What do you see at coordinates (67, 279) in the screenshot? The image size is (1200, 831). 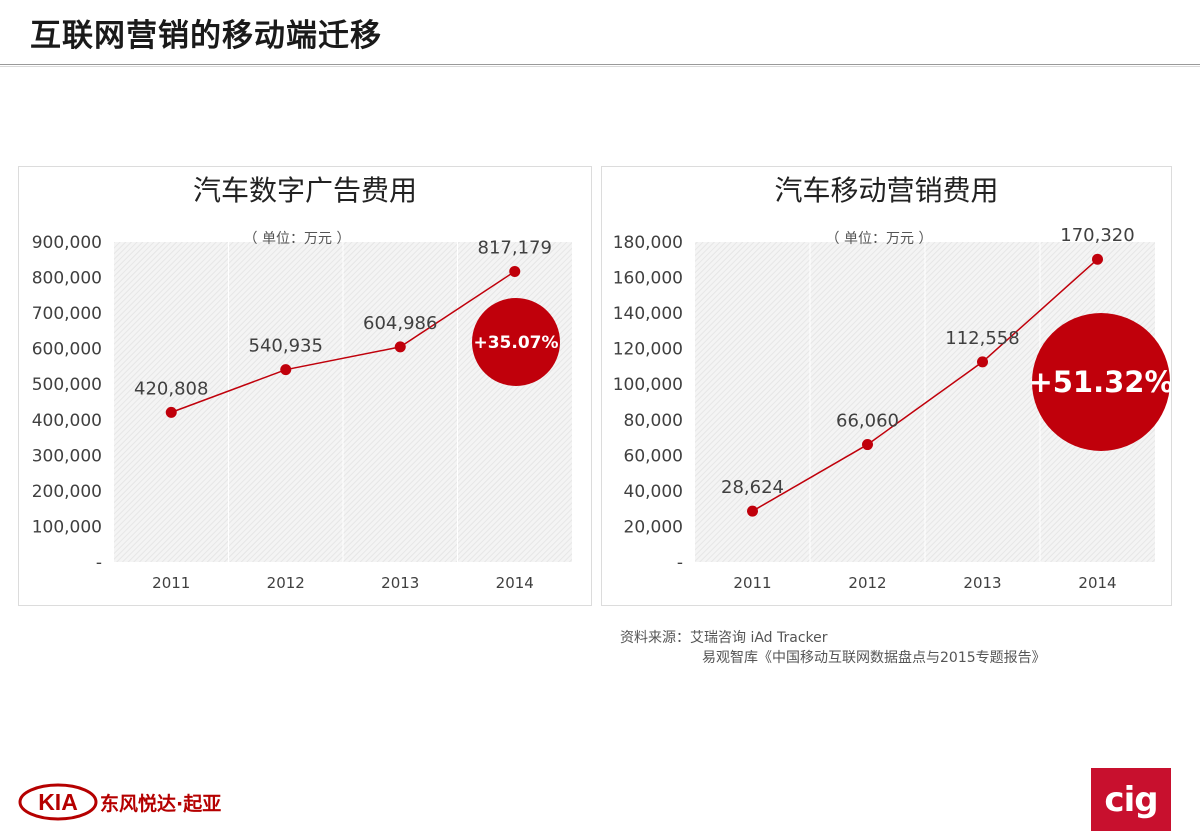 I see `y-tick-label: 800,000` at bounding box center [67, 279].